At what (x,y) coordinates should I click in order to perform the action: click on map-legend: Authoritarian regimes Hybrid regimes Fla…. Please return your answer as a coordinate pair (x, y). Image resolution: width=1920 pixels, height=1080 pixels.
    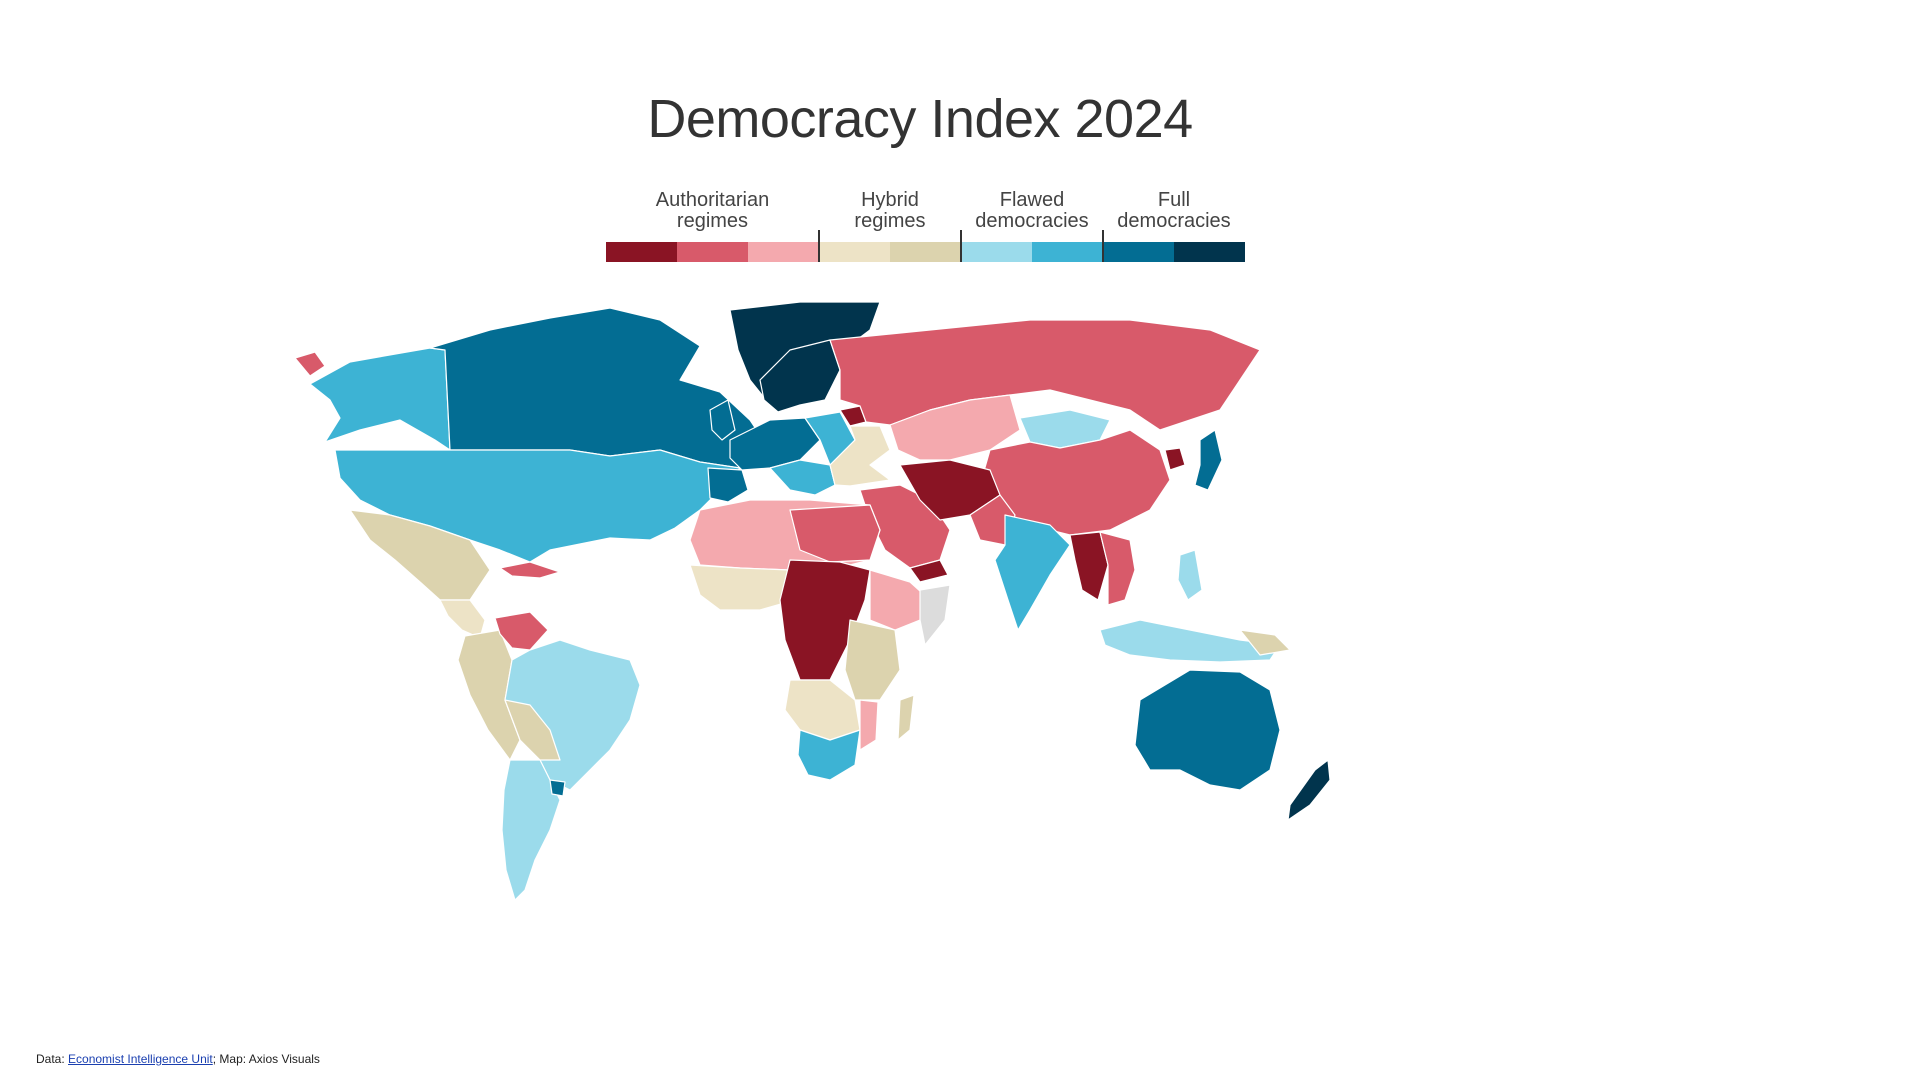
    Looking at the image, I should click on (925, 226).